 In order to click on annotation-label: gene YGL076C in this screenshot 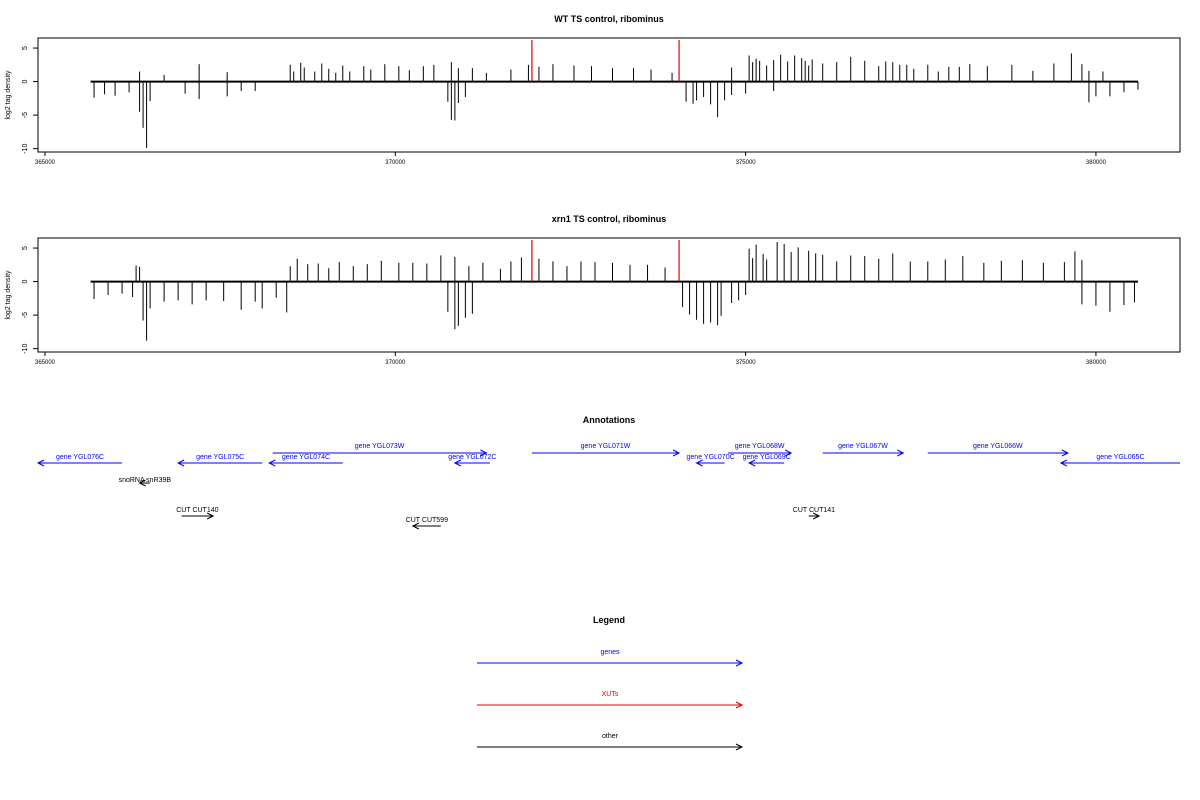, I will do `click(80, 457)`.